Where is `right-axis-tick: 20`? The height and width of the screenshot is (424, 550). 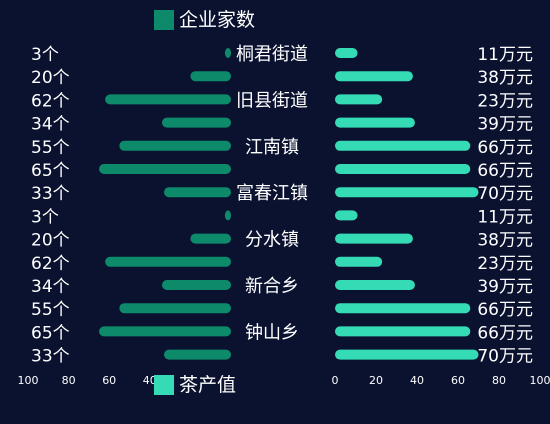 right-axis-tick: 20 is located at coordinates (376, 380).